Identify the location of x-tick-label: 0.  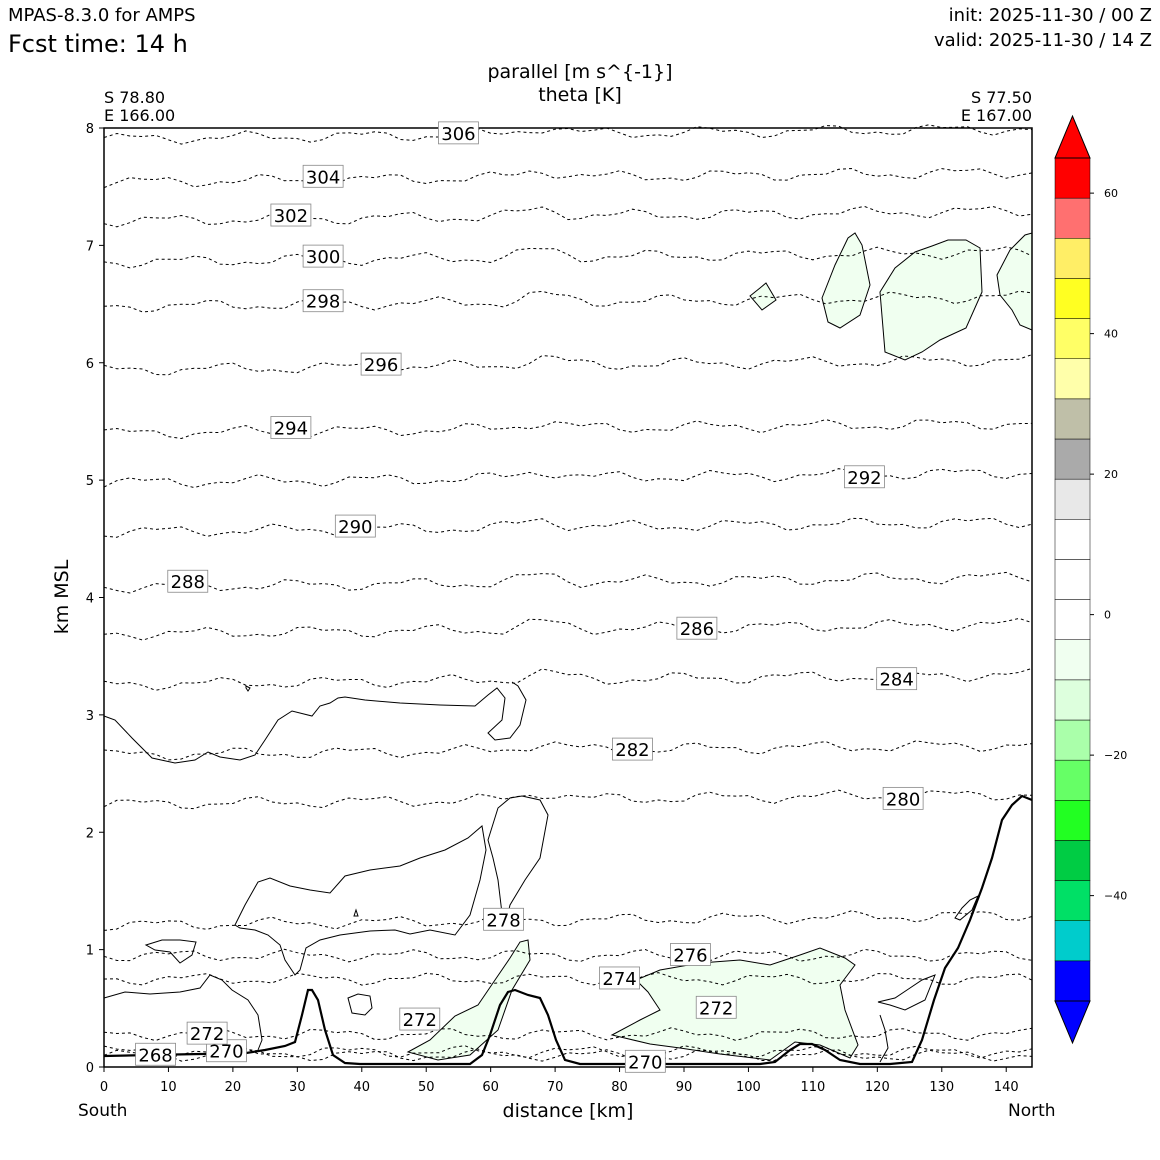
(104, 1087).